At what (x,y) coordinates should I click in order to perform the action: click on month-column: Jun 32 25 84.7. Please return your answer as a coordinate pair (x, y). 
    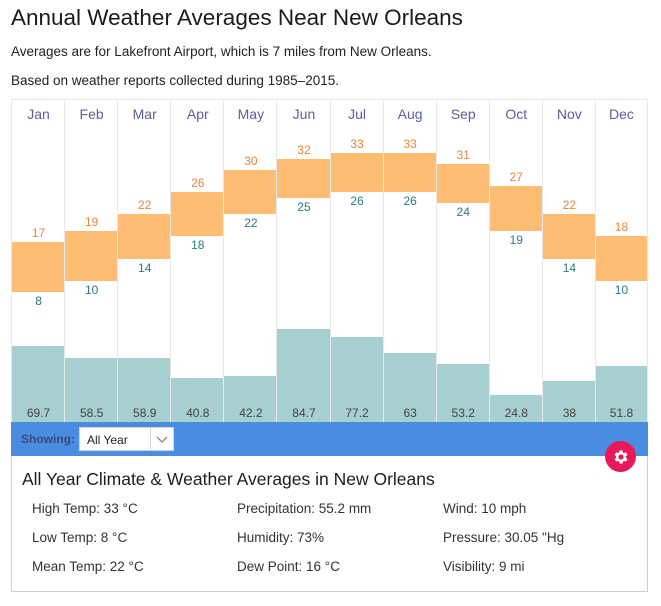
    Looking at the image, I should click on (303, 261).